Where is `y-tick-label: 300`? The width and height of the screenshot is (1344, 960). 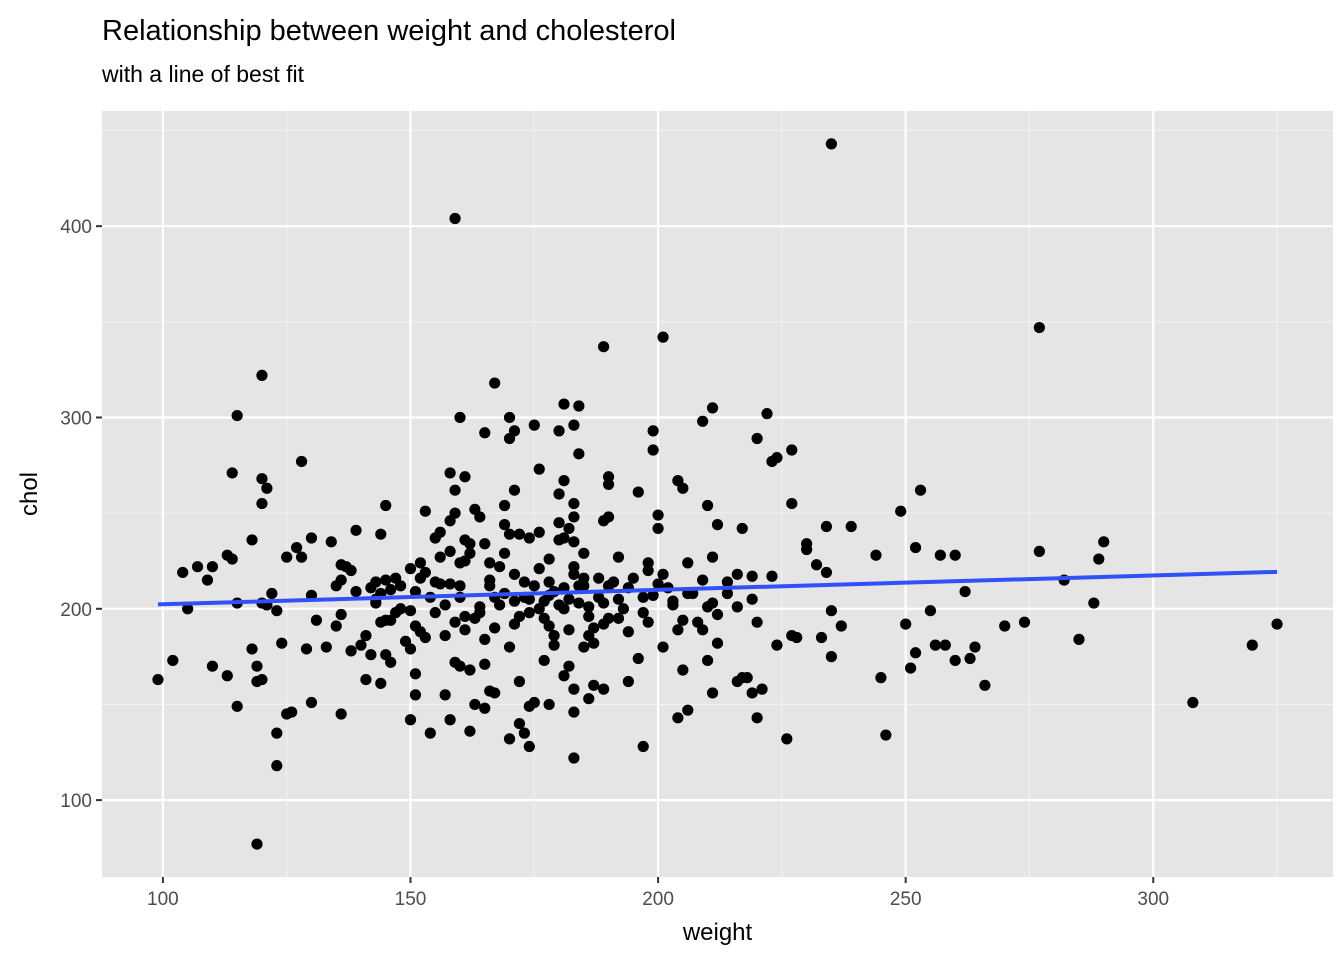 y-tick-label: 300 is located at coordinates (76, 418).